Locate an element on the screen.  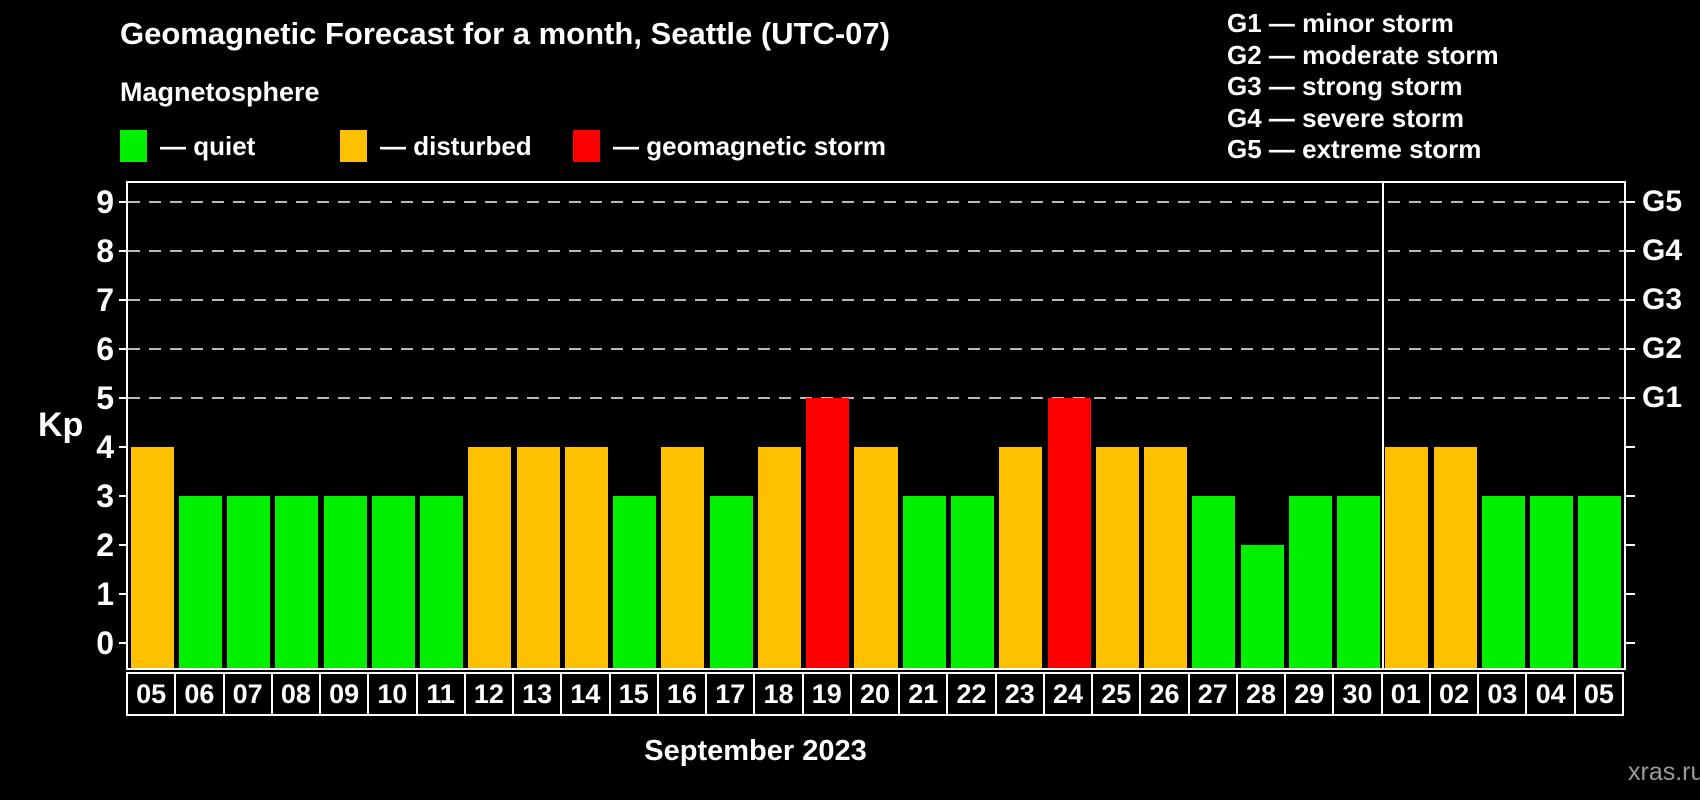
g-legend-line-g3: G3 — strong storm is located at coordinates (1345, 86).